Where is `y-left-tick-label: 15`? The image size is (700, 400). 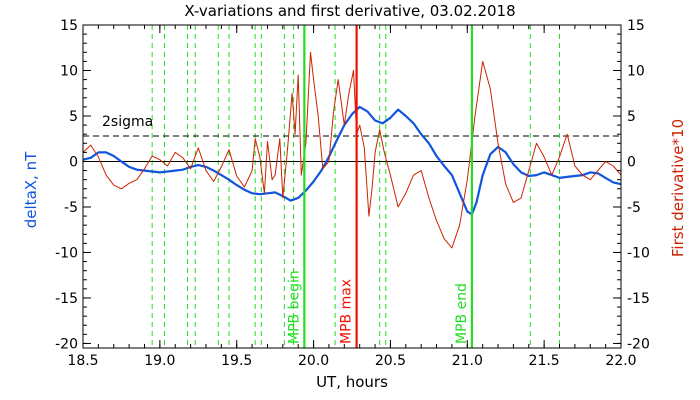
y-left-tick-label: 15 is located at coordinates (69, 26).